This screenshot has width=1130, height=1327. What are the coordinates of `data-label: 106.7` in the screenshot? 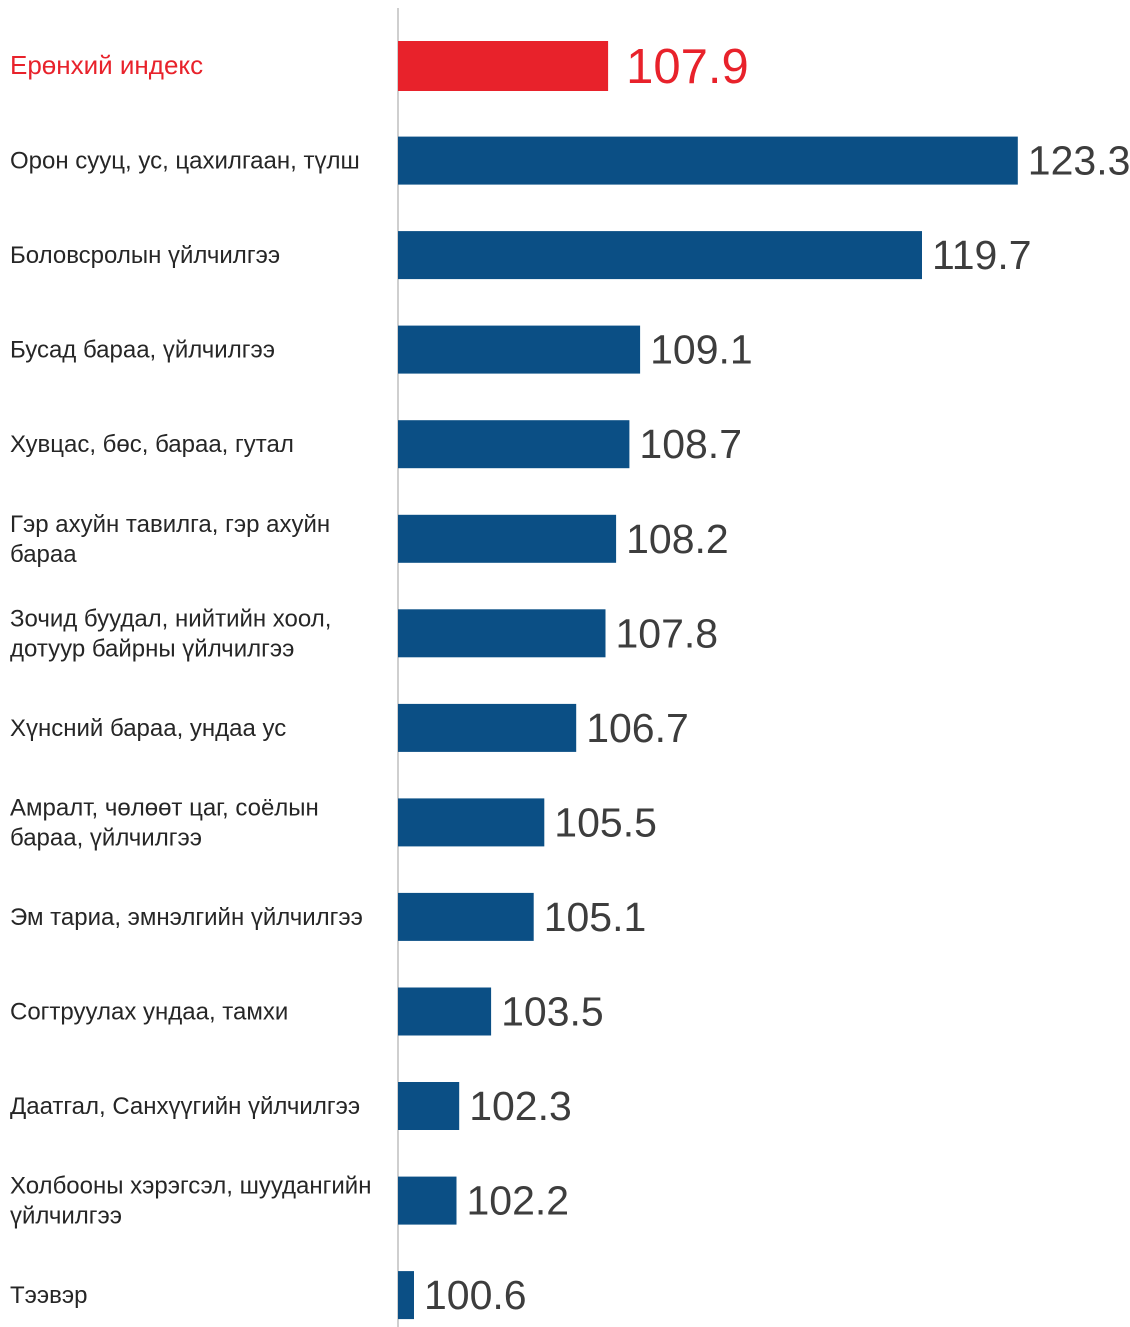 It's located at (637, 728).